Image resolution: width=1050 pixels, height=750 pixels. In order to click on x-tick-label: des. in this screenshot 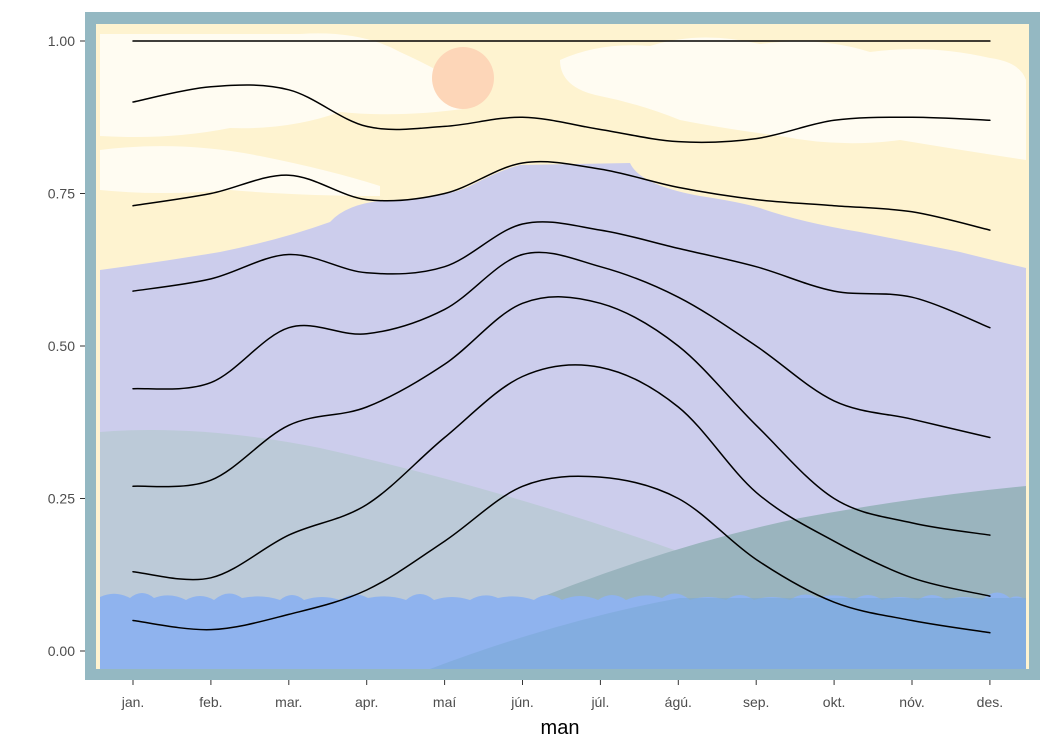, I will do `click(990, 702)`.